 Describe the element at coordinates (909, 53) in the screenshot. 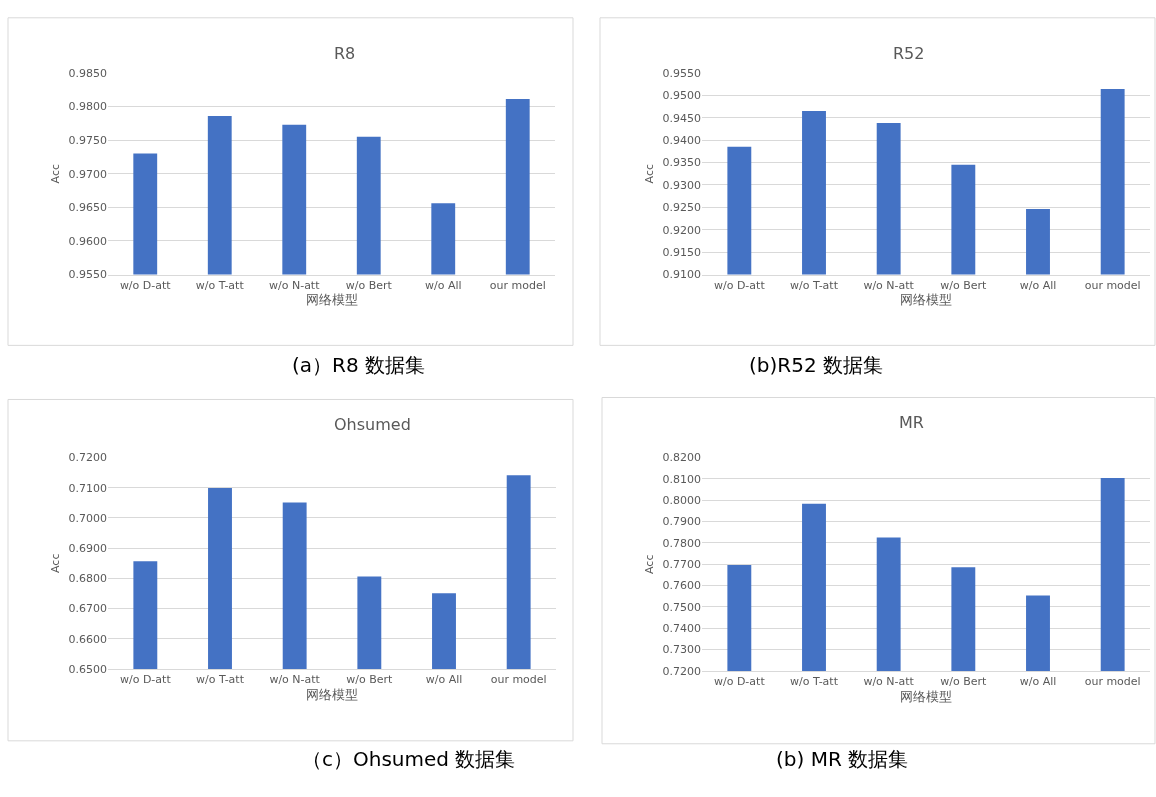

I see `chart-title: R52` at that location.